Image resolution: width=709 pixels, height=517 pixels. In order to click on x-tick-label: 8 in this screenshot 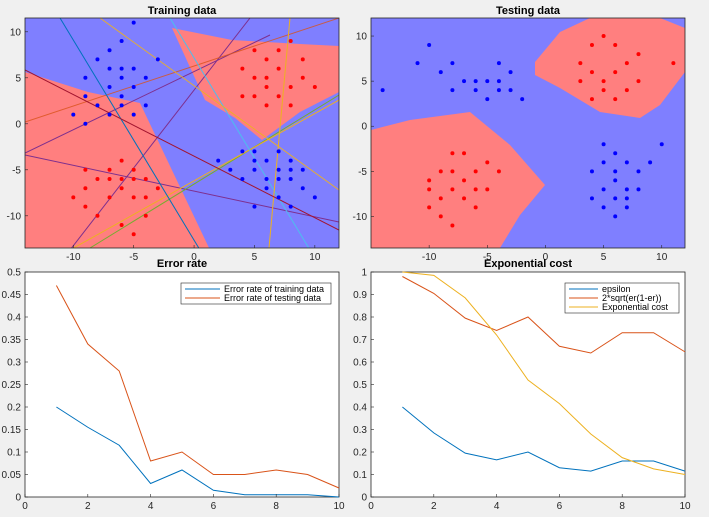, I will do `click(276, 506)`.